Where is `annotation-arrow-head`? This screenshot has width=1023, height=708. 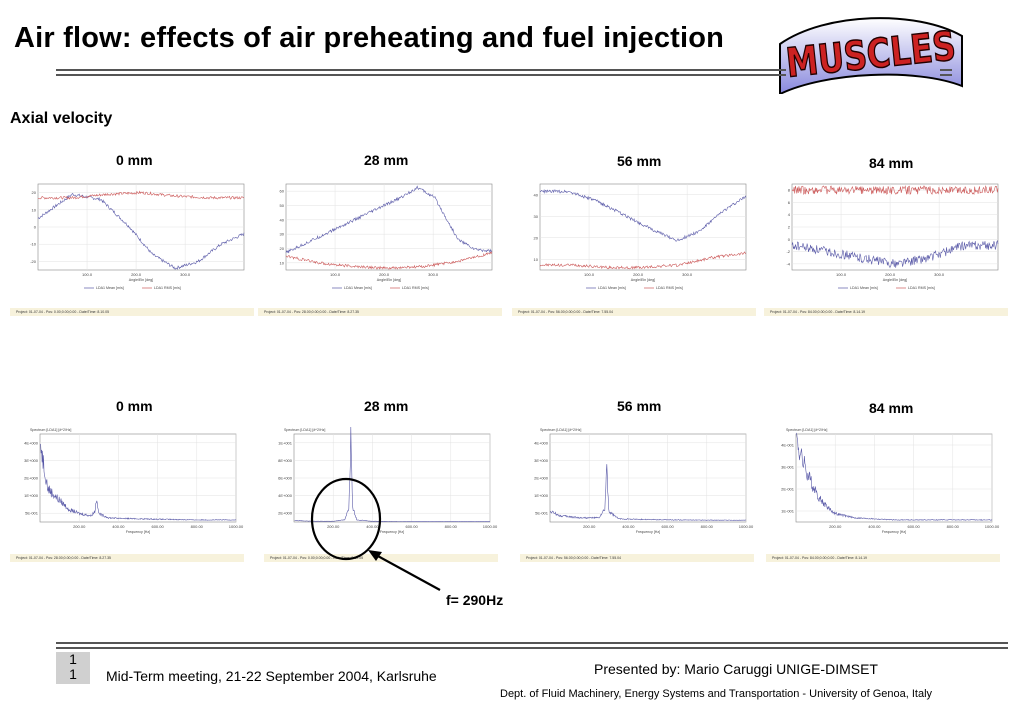 annotation-arrow-head is located at coordinates (375, 555).